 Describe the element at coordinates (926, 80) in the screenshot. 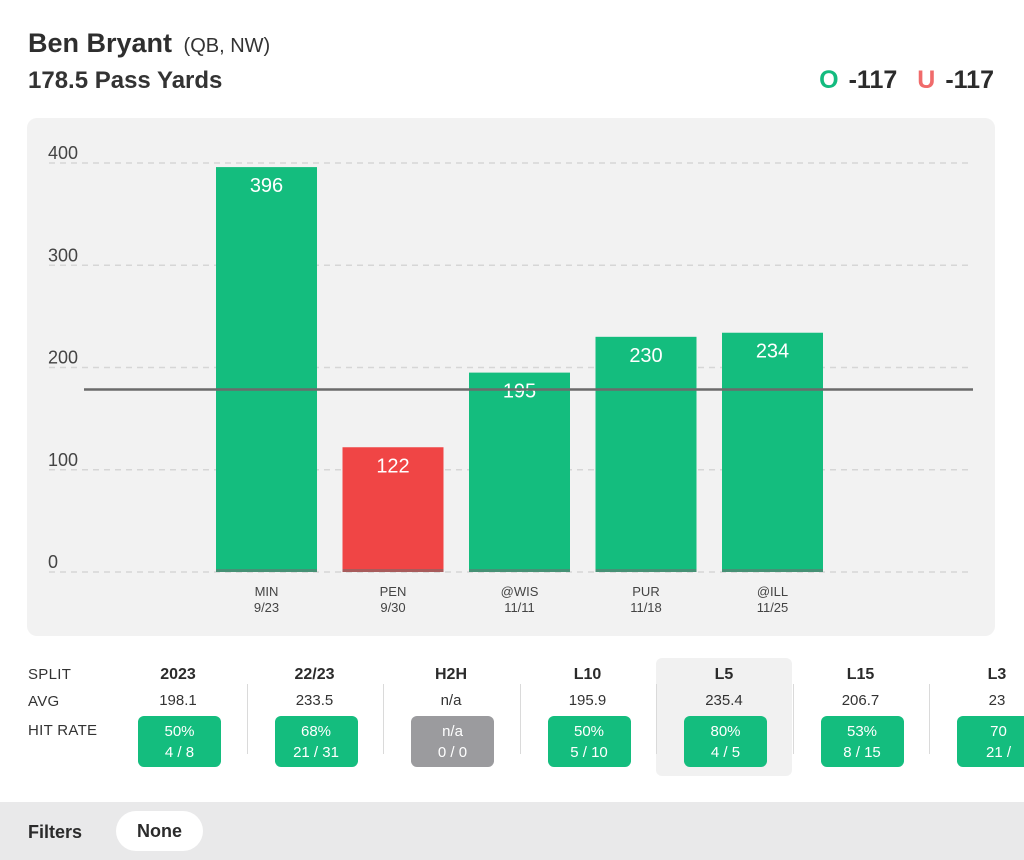

I see `under-icon: U` at that location.